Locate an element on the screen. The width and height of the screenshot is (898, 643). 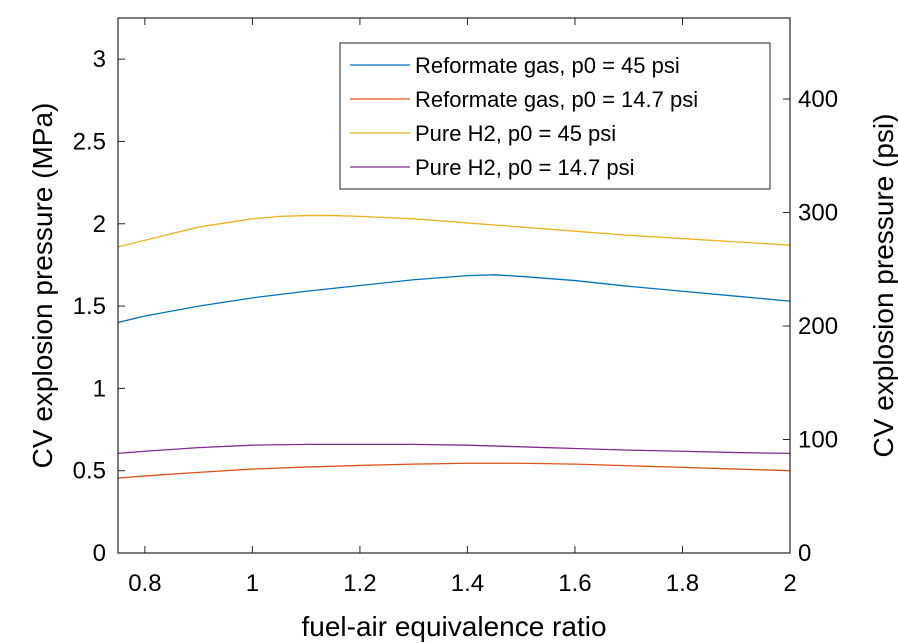
y-left-tick-label: 0.5 is located at coordinates (89, 471).